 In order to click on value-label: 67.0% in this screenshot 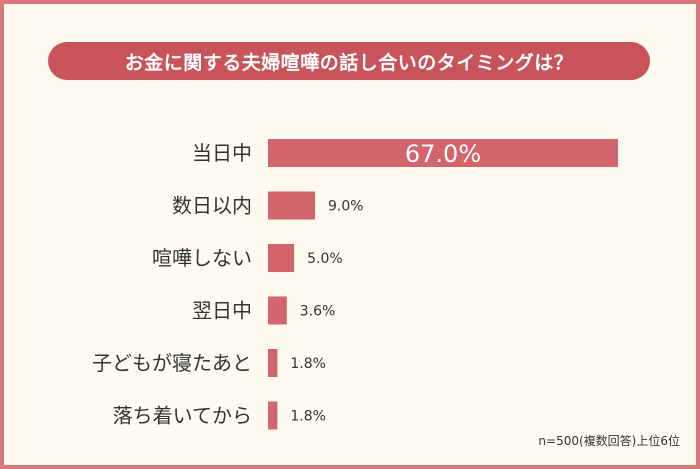, I will do `click(443, 154)`.